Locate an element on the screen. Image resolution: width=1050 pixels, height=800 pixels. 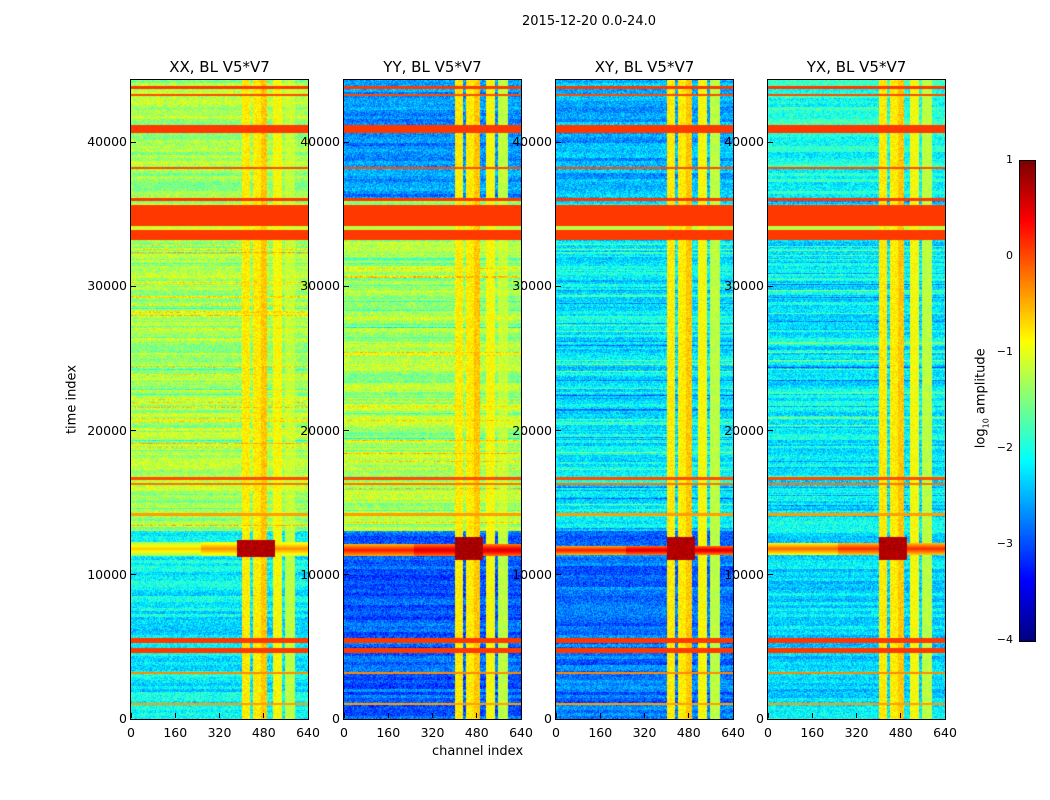
colorbar is located at coordinates (1027, 401).